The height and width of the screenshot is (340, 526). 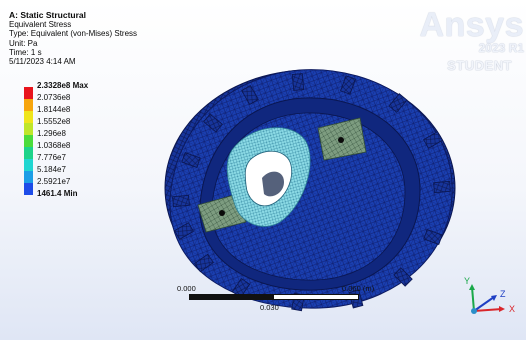 I want to click on axis-triad: Y X Z, so click(x=486, y=300).